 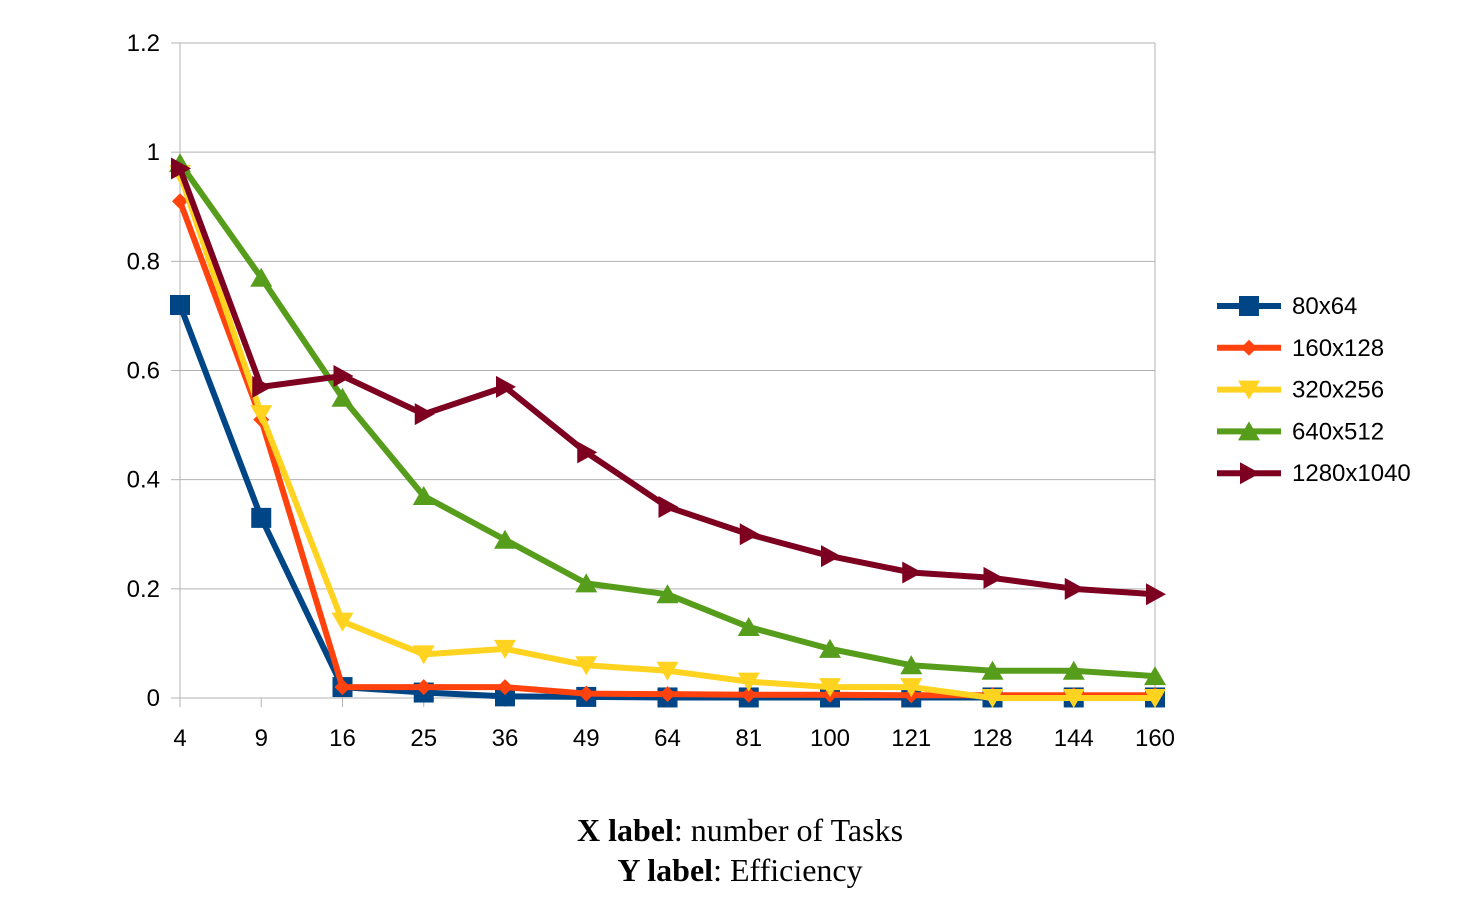 What do you see at coordinates (586, 738) in the screenshot?
I see `x-tick-label: 49` at bounding box center [586, 738].